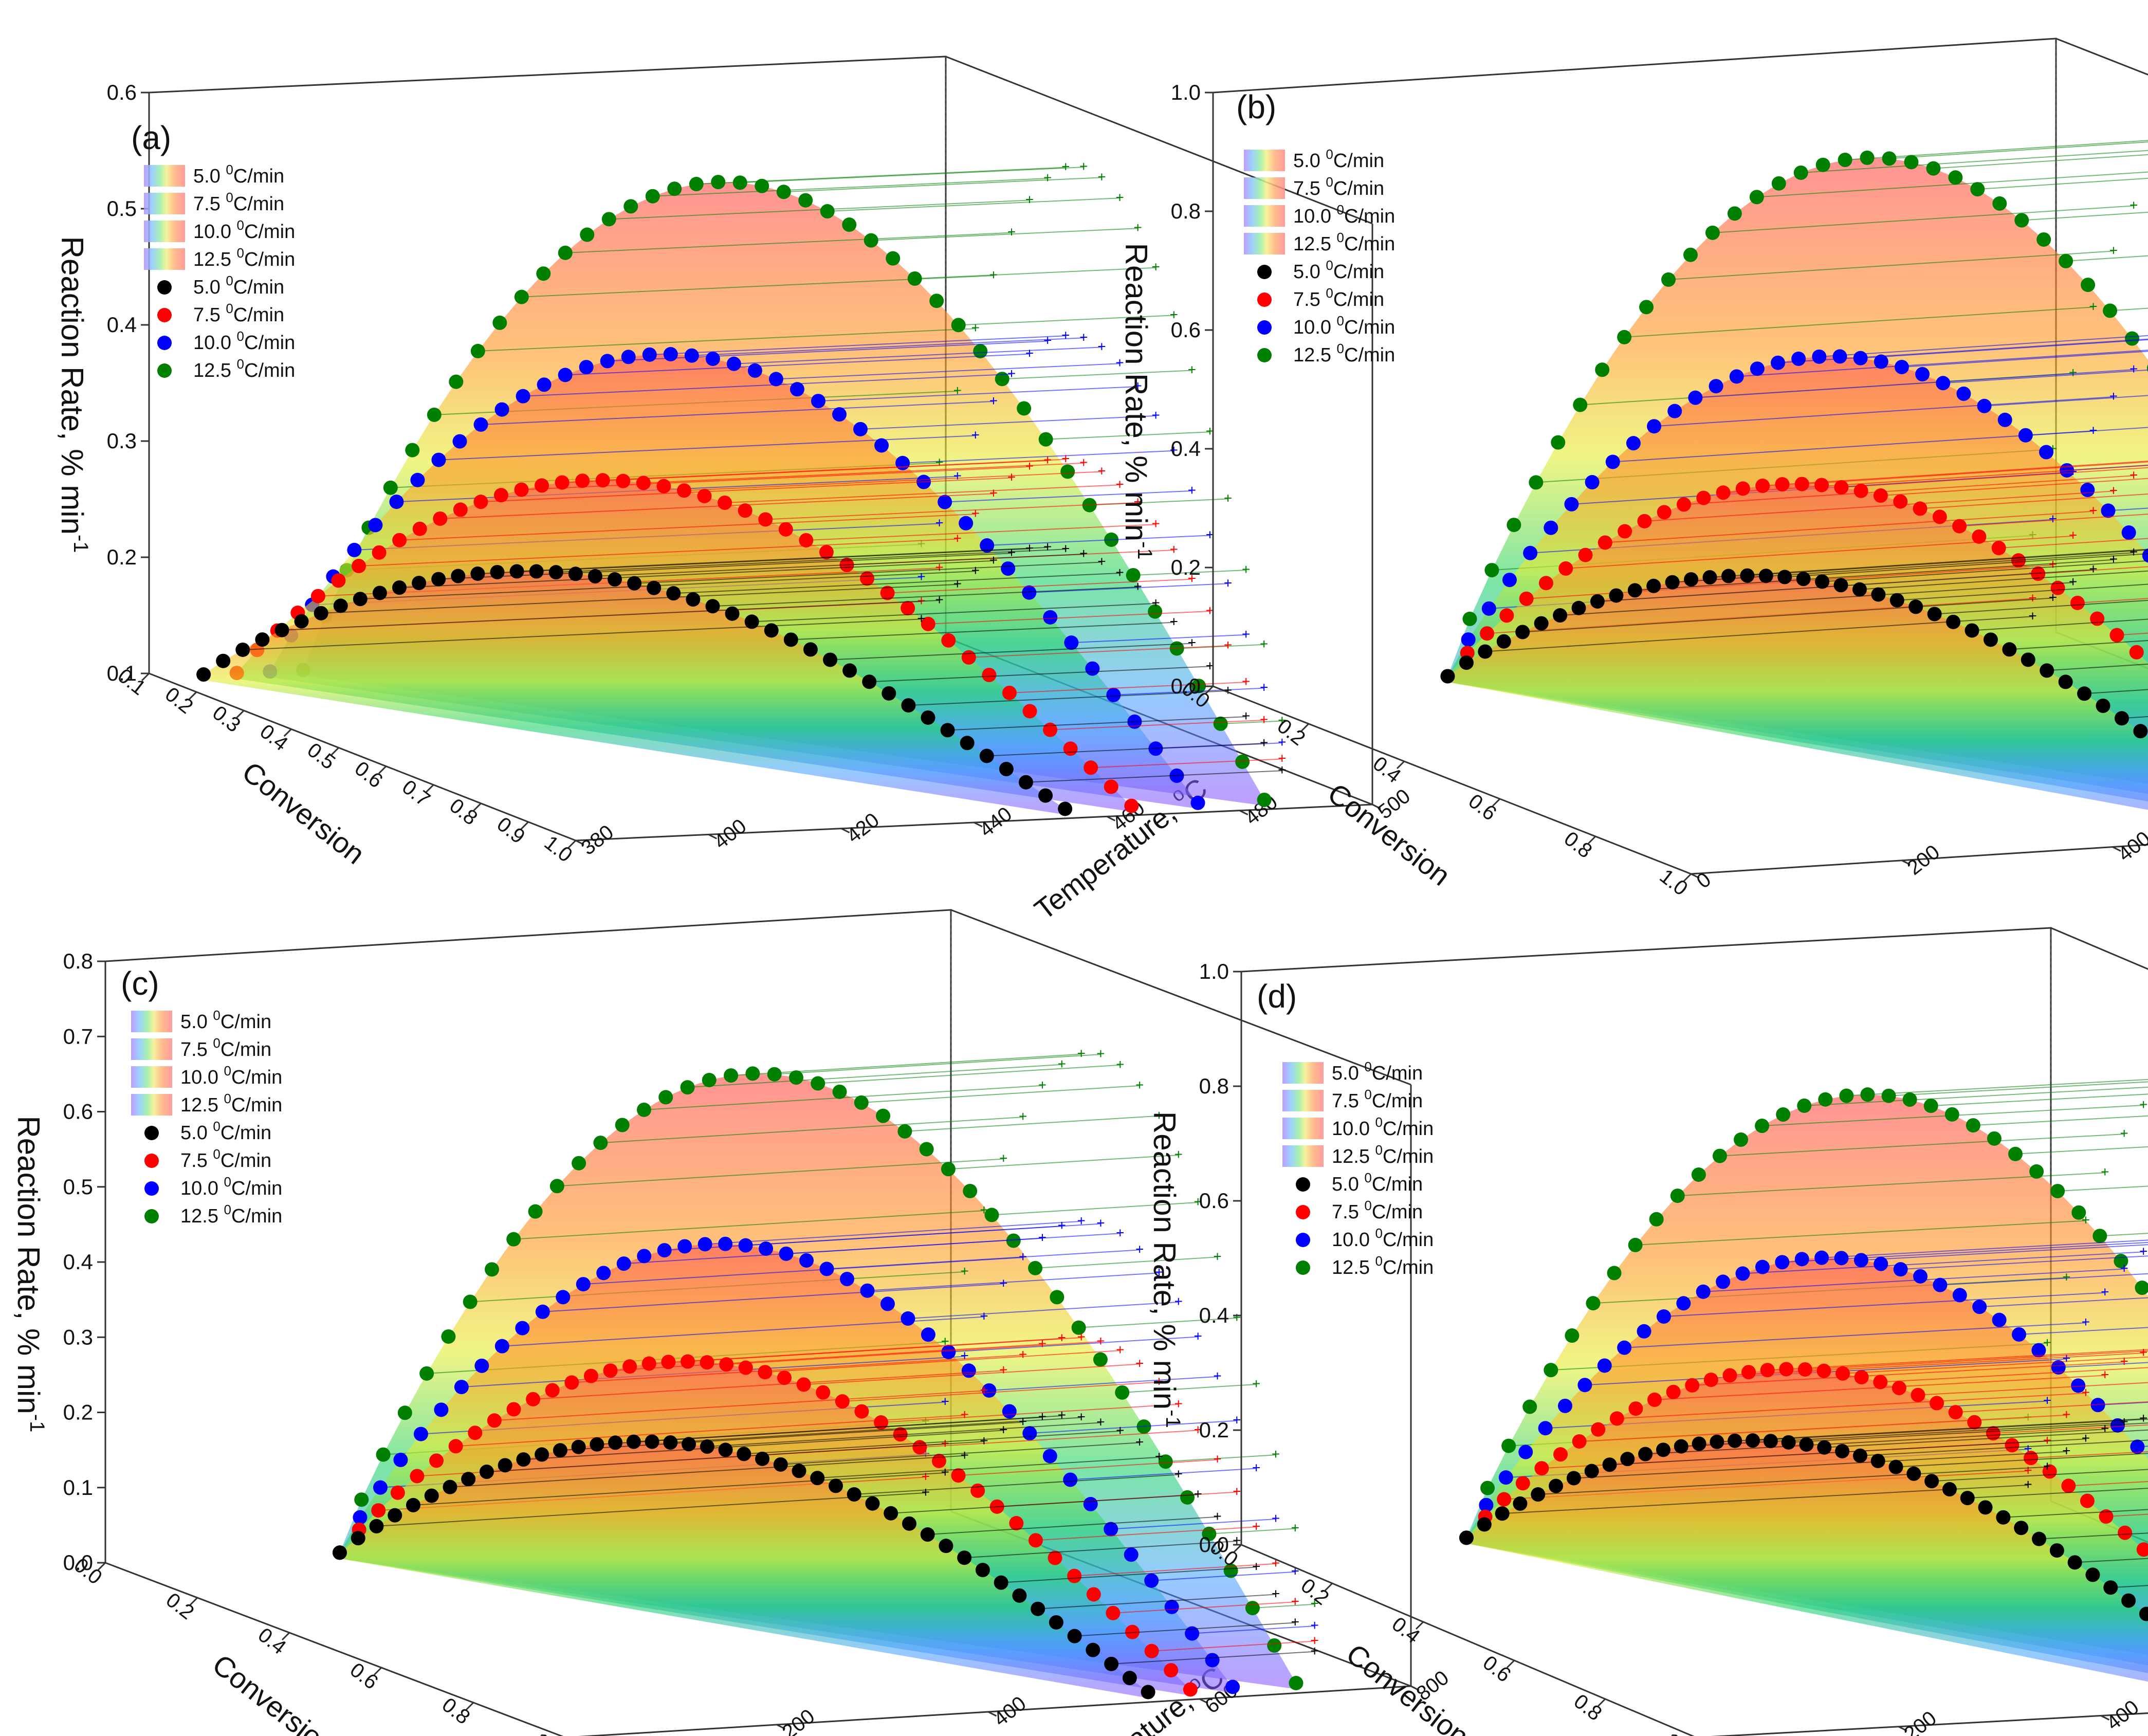 The width and height of the screenshot is (2148, 1736). I want to click on z-tick-label: 1.0, so click(1214, 971).